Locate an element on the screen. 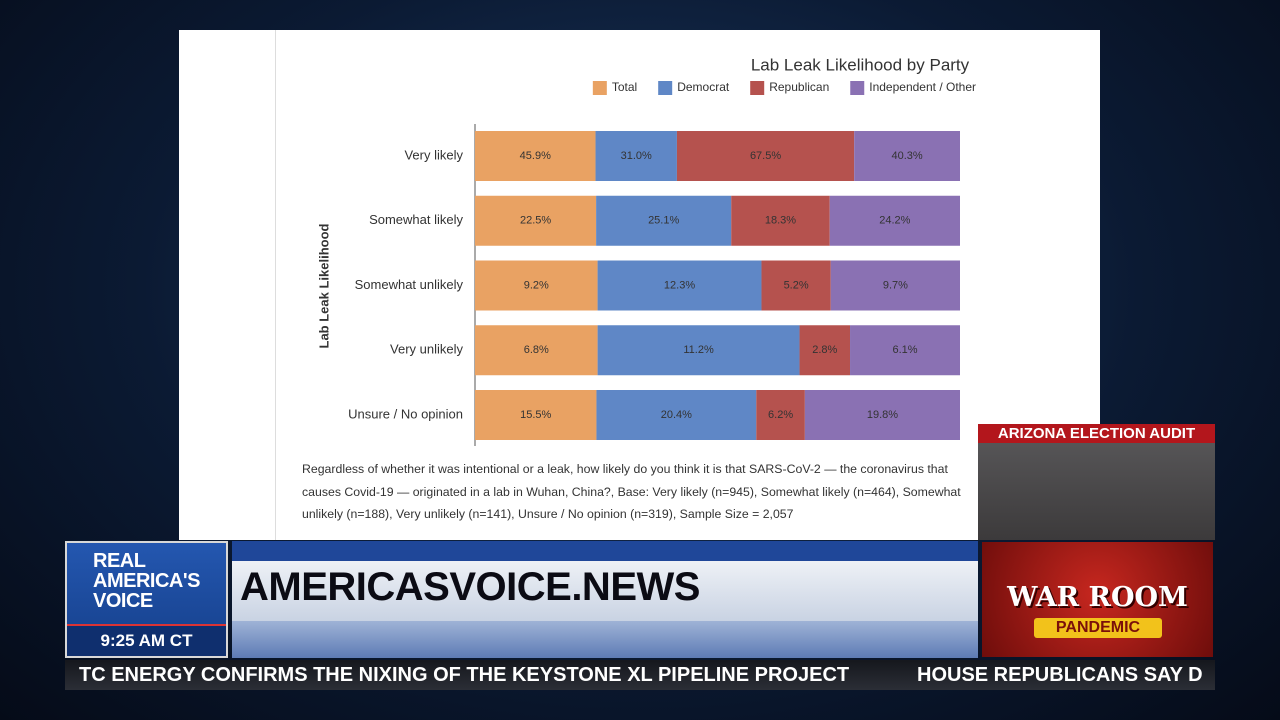 Image resolution: width=1280 pixels, height=720 pixels. value-label: 6.8% is located at coordinates (536, 350).